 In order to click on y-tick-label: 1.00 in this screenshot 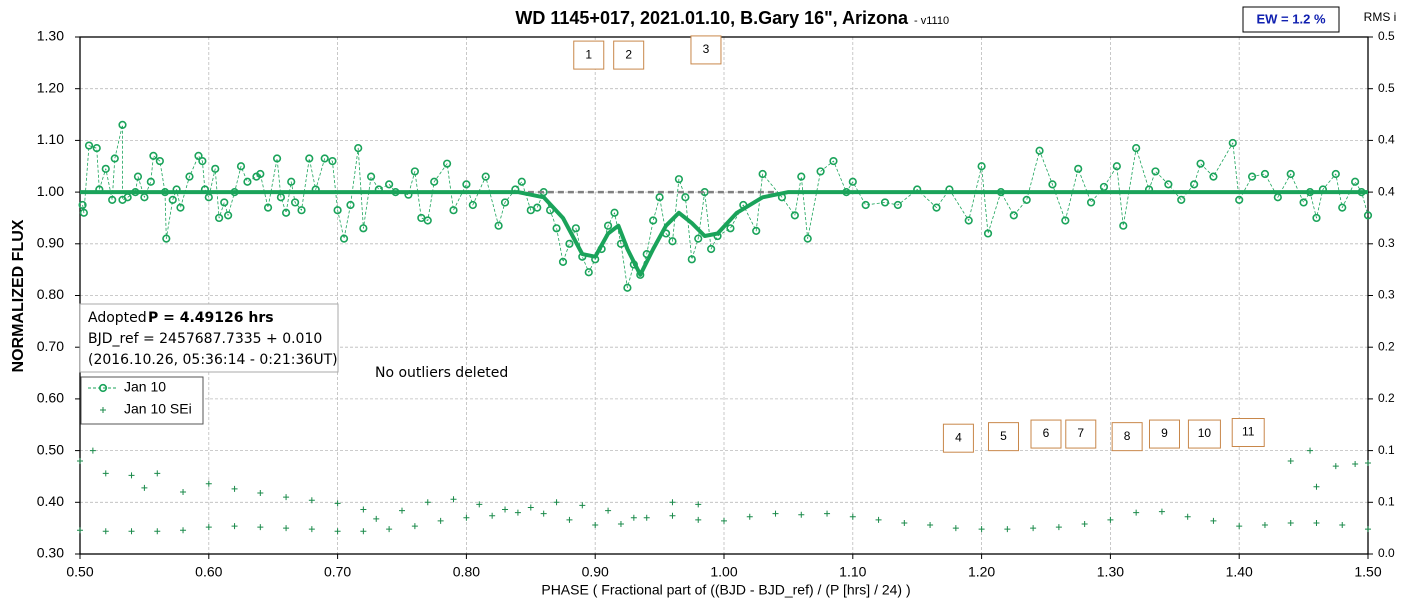, I will do `click(50, 191)`.